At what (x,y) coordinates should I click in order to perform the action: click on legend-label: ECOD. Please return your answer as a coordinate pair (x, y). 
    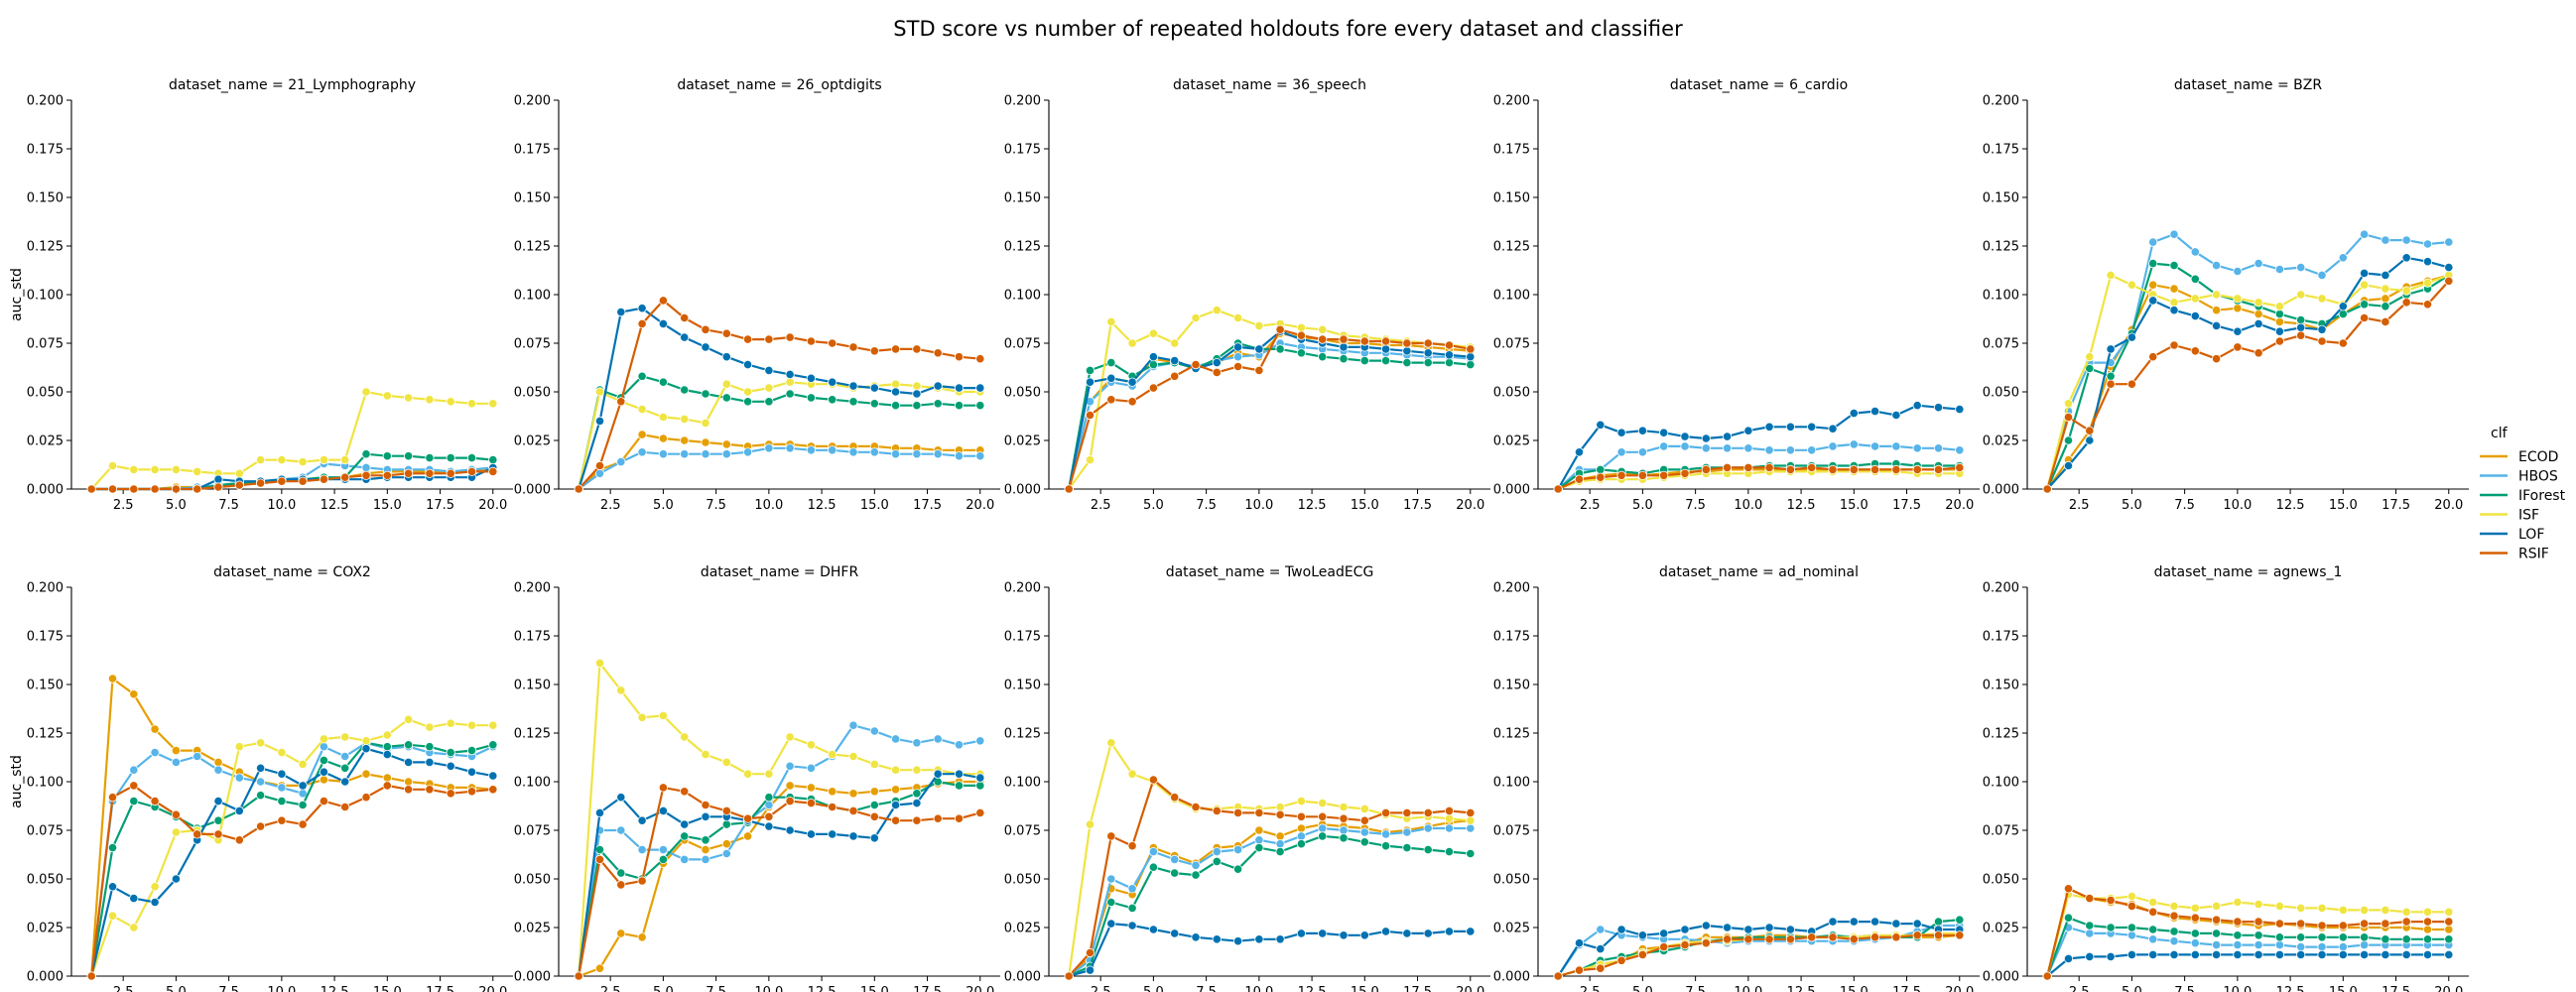
    Looking at the image, I should click on (2538, 457).